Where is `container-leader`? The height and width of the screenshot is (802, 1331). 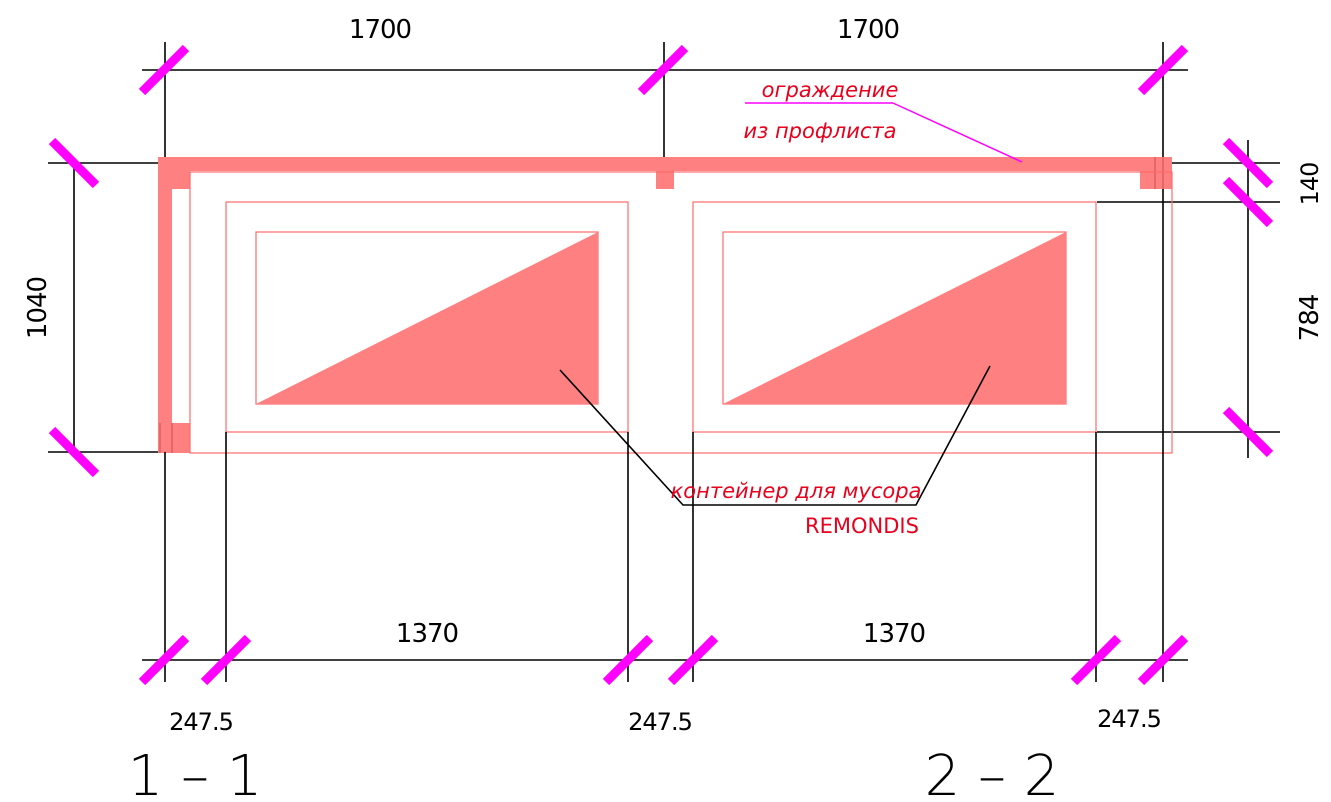 container-leader is located at coordinates (775, 435).